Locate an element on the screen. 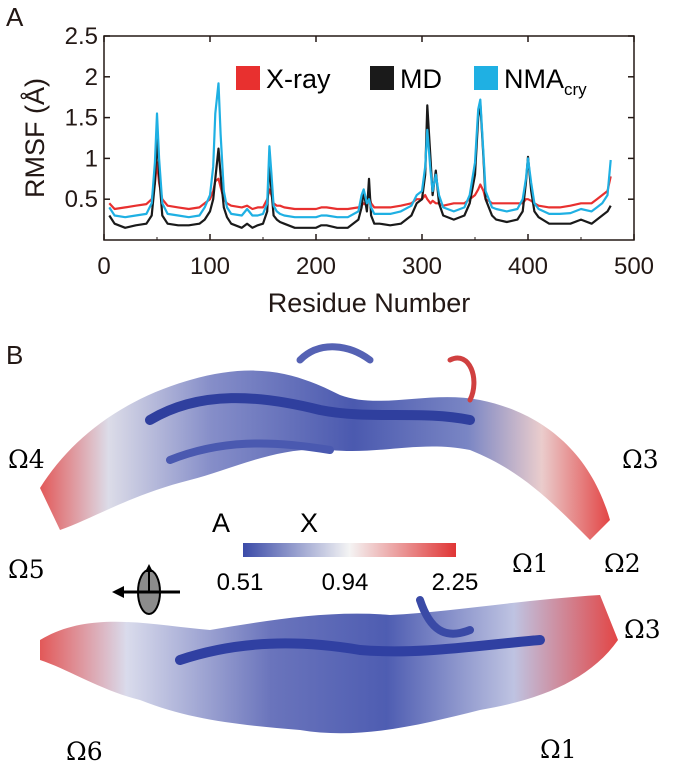 Image resolution: width=675 pixels, height=775 pixels. rotation-icon is located at coordinates (146, 589).